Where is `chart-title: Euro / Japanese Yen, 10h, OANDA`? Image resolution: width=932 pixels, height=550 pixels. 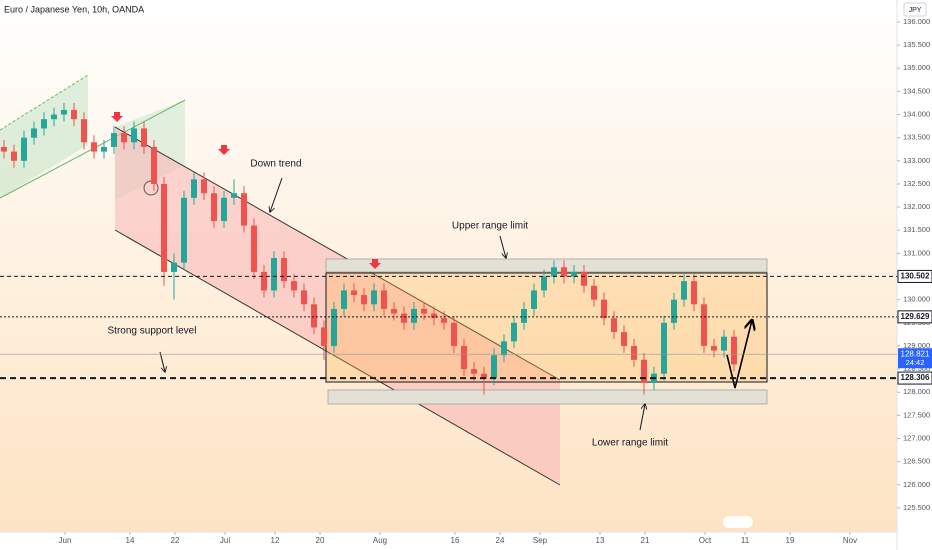 chart-title: Euro / Japanese Yen, 10h, OANDA is located at coordinates (74, 9).